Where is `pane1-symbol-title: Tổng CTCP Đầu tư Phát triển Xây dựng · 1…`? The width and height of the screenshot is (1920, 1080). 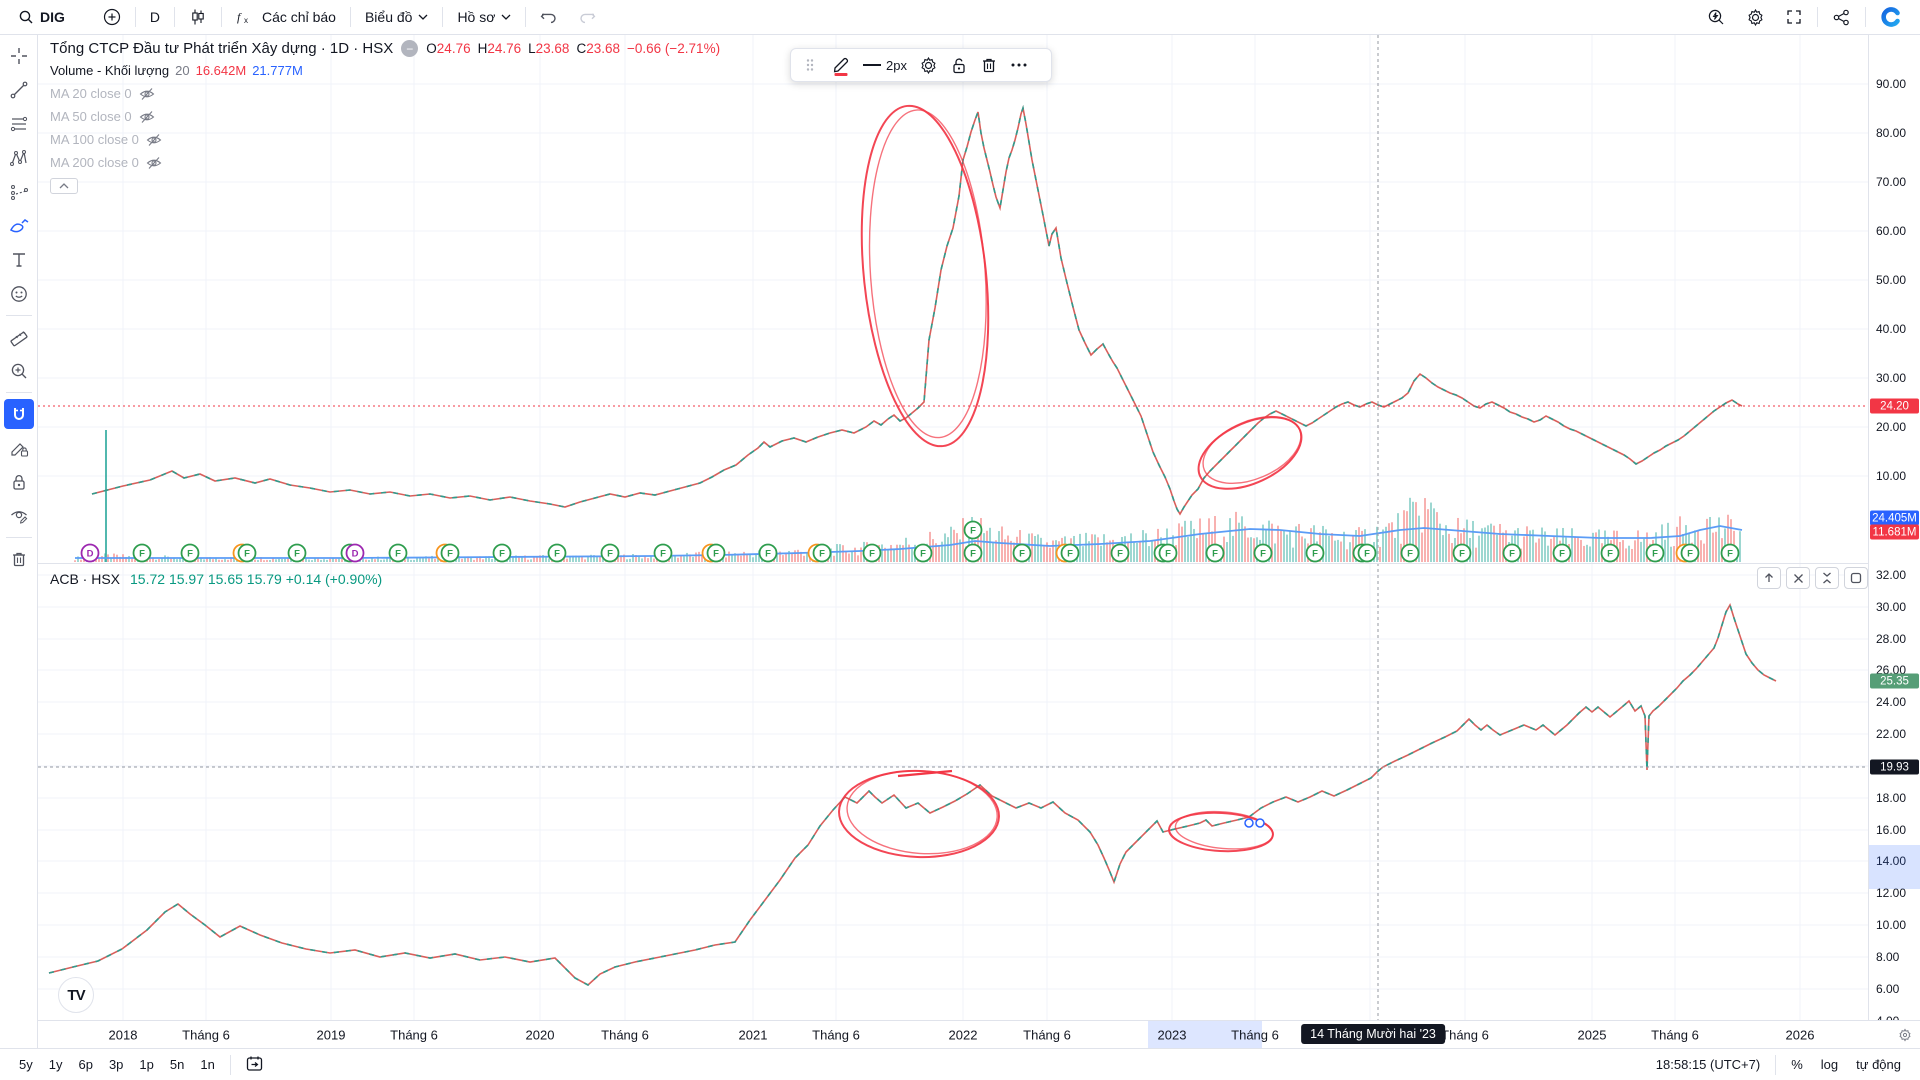
pane1-symbol-title: Tổng CTCP Đầu tư Phát triển Xây dựng · 1… is located at coordinates (222, 48).